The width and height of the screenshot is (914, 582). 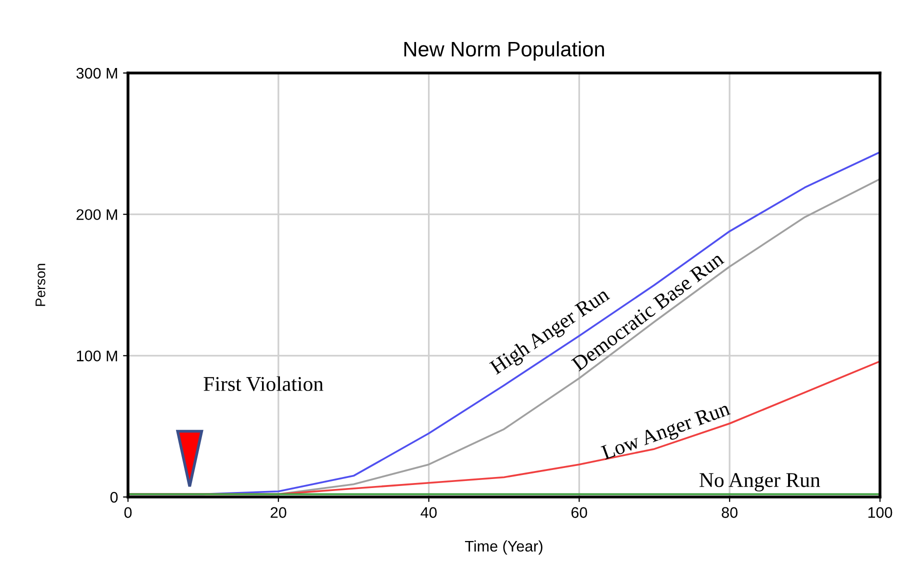 What do you see at coordinates (760, 482) in the screenshot?
I see `series-label: No Anger Run` at bounding box center [760, 482].